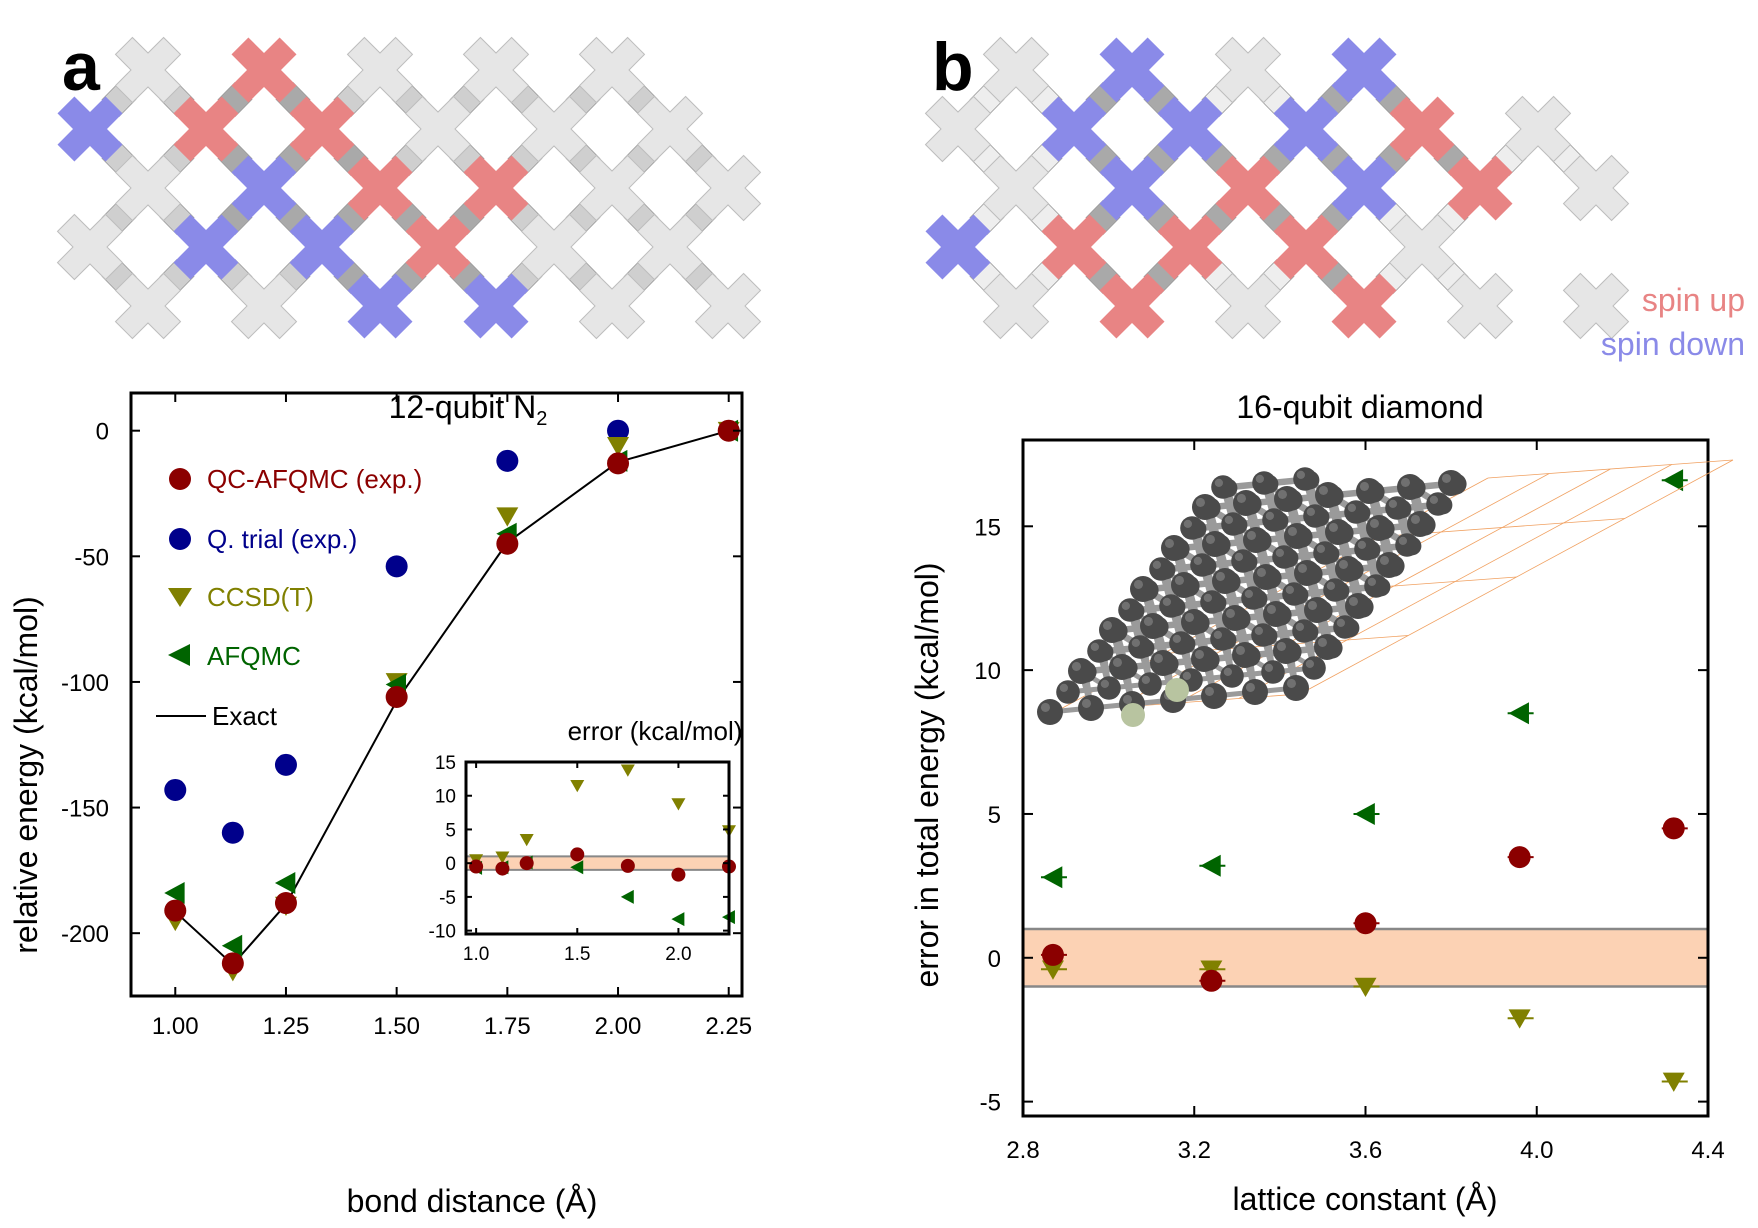  What do you see at coordinates (1707, 1150) in the screenshot?
I see `b-xtick-label: 4.4` at bounding box center [1707, 1150].